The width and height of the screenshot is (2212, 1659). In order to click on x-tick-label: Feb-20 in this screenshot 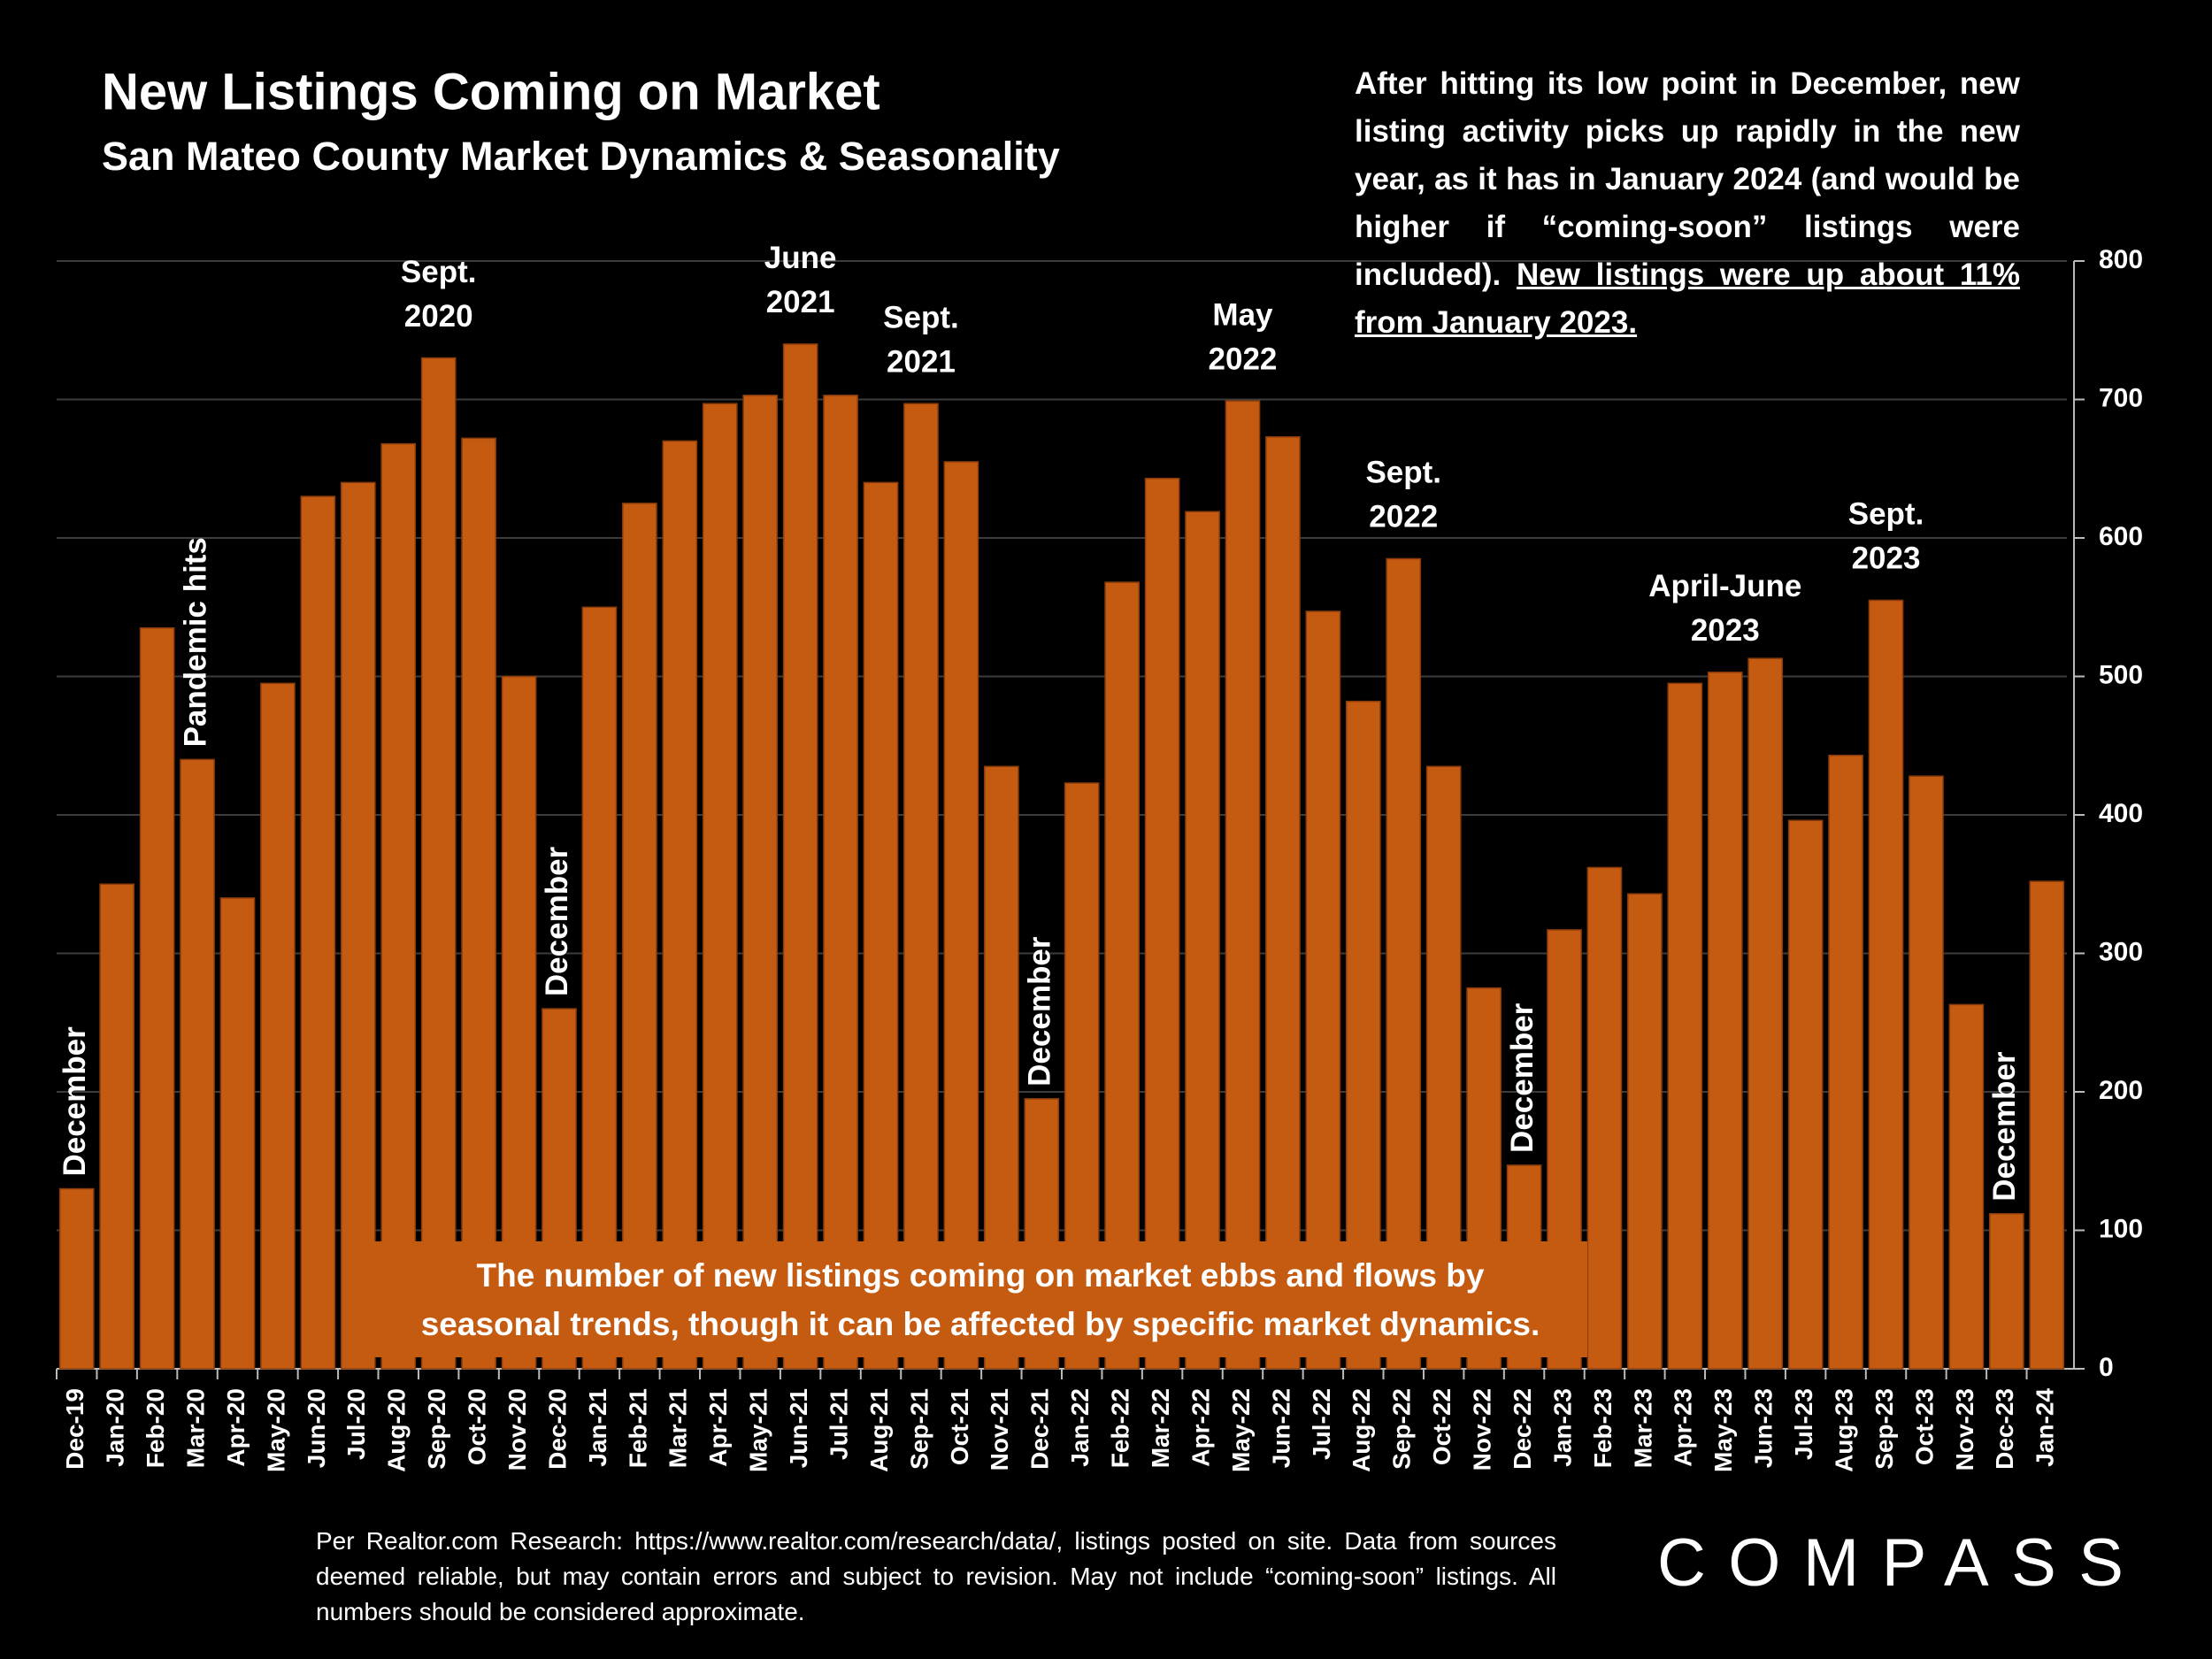, I will do `click(155, 1428)`.